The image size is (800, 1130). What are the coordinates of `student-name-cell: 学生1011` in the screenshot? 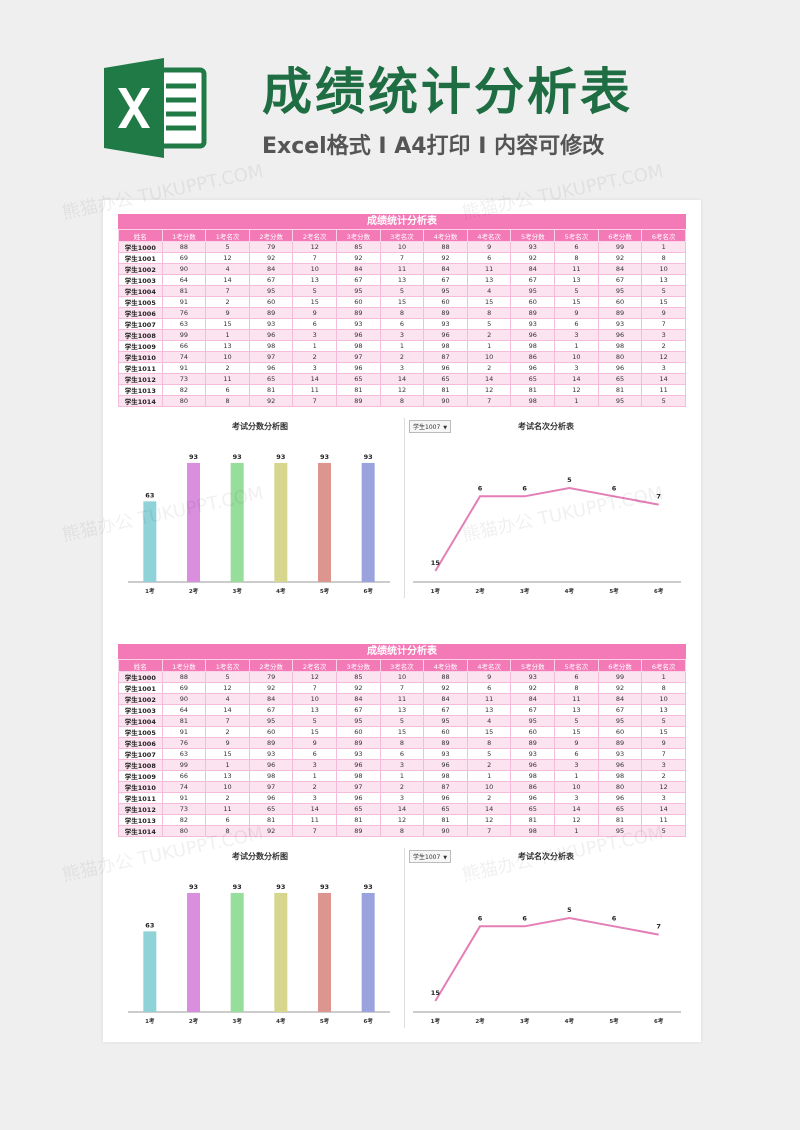 It's located at (140, 798).